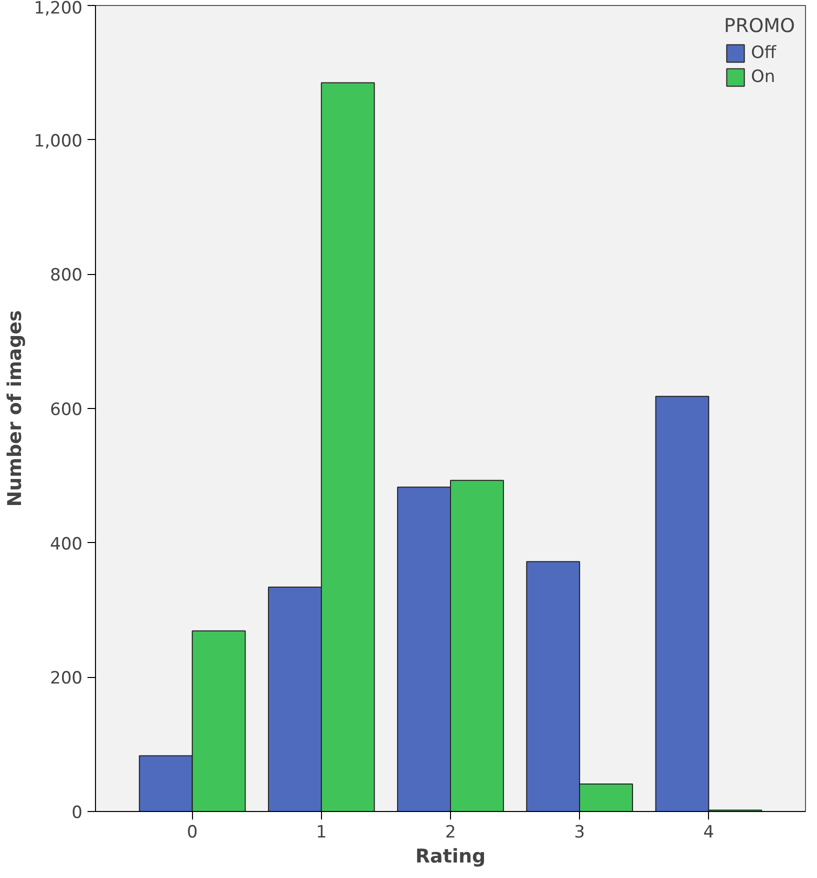  Describe the element at coordinates (450, 832) in the screenshot. I see `x-tick-label: 2` at that location.